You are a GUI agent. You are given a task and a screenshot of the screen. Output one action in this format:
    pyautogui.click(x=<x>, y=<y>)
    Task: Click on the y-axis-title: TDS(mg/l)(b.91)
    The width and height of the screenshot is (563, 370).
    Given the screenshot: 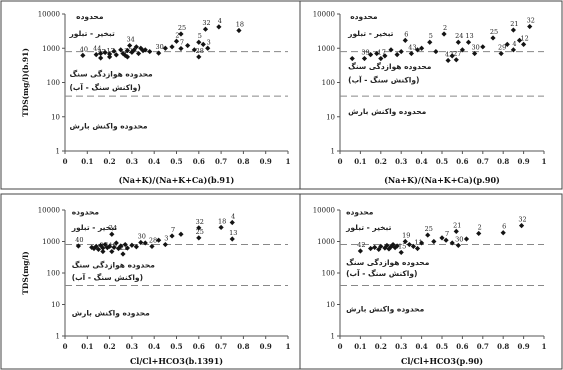 What is the action you would take?
    pyautogui.click(x=25, y=82)
    